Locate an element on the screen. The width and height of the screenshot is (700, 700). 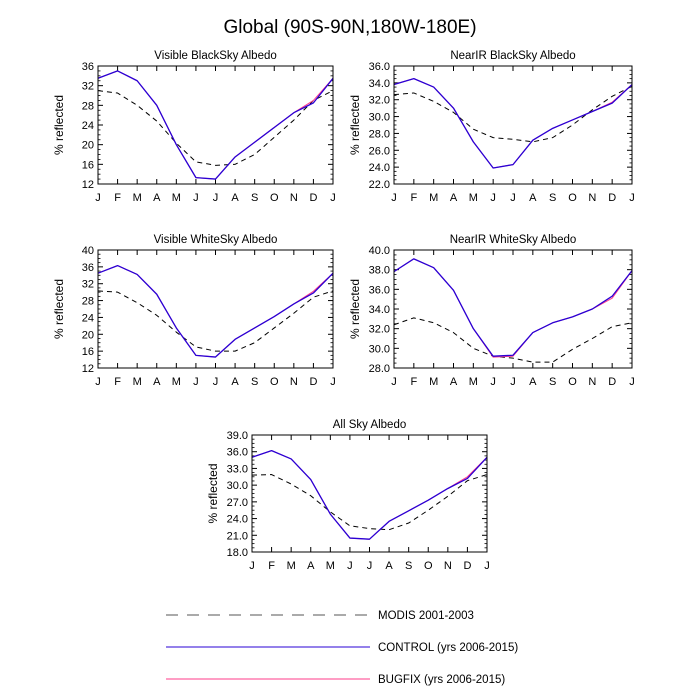
figure-title: Global (90S-90N,180W-180E) is located at coordinates (349, 27).